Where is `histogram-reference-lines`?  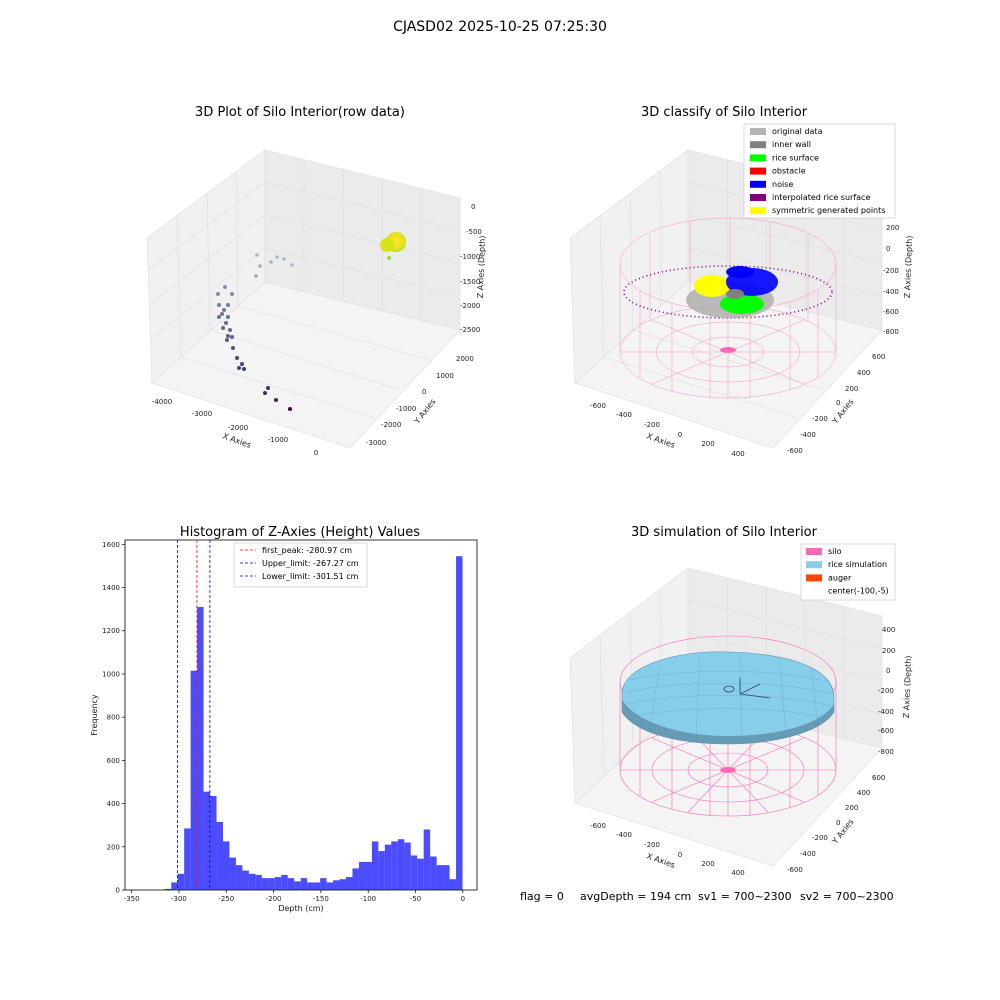 histogram-reference-lines is located at coordinates (194, 715).